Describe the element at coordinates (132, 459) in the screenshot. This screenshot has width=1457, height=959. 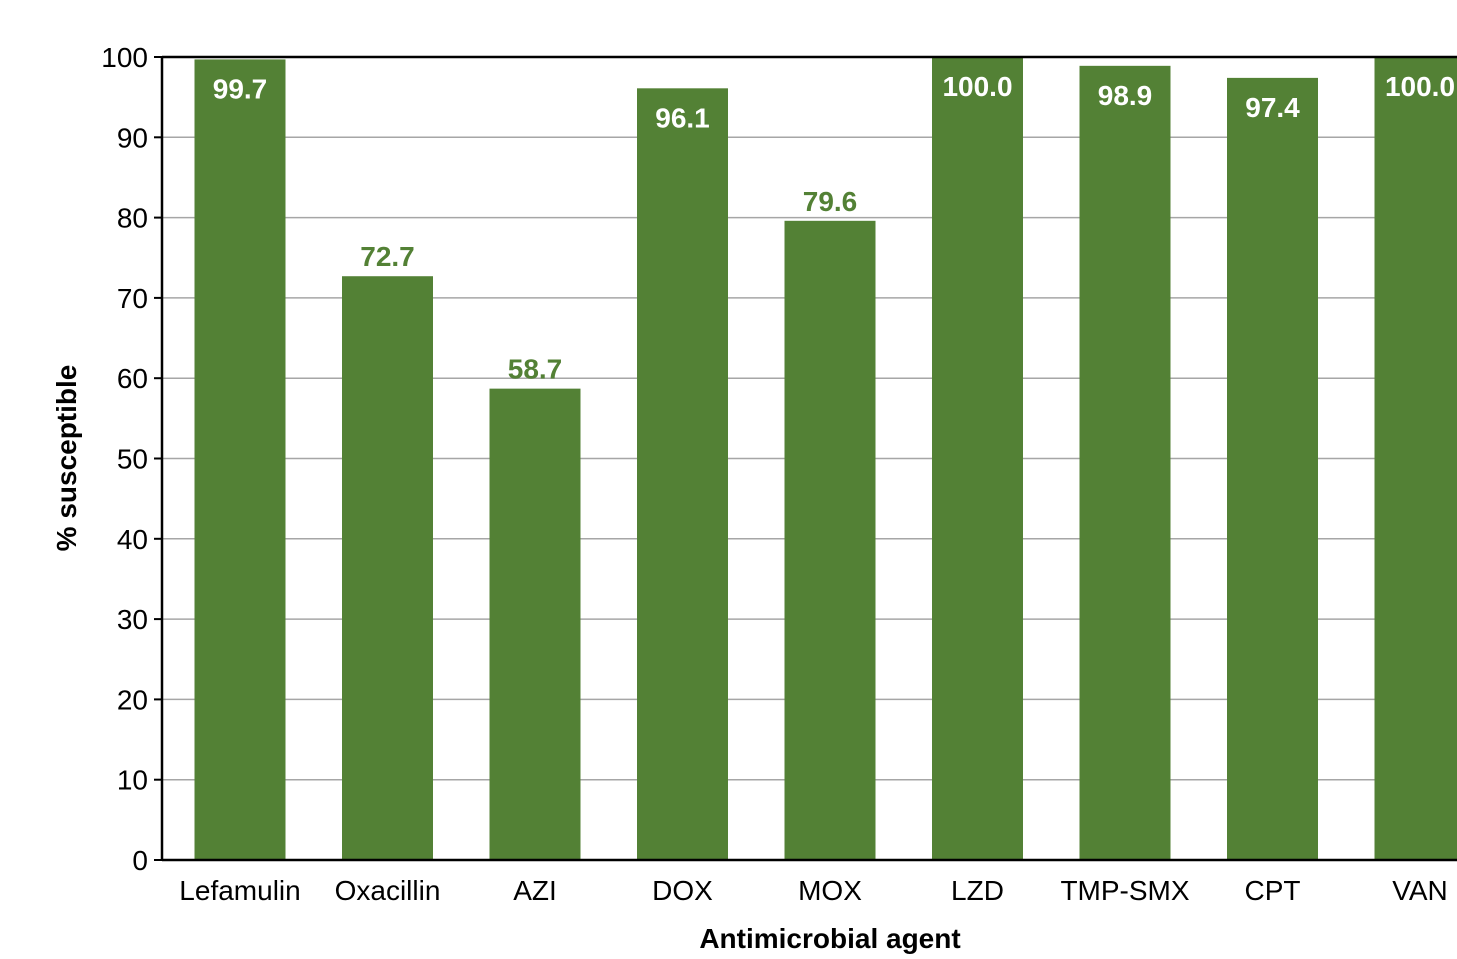
I see `y-tick-label: 50` at that location.